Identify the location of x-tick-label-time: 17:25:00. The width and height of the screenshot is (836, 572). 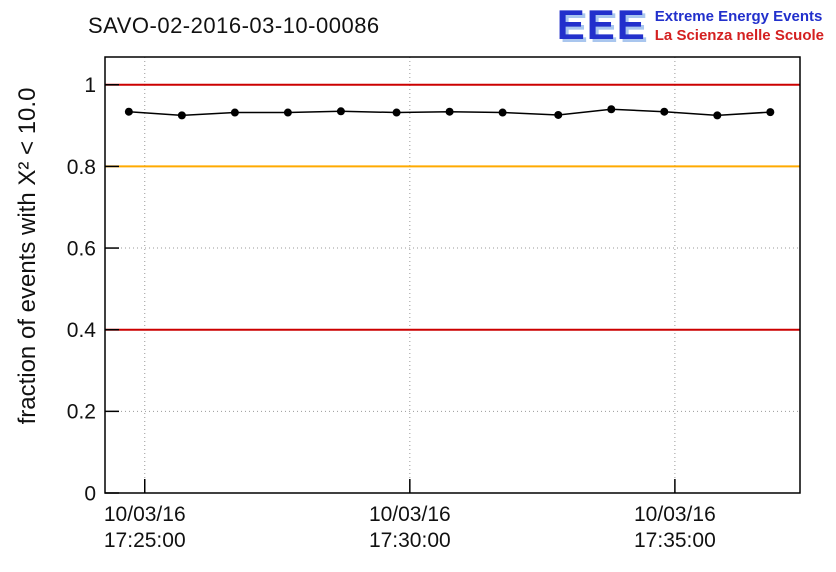
(145, 540).